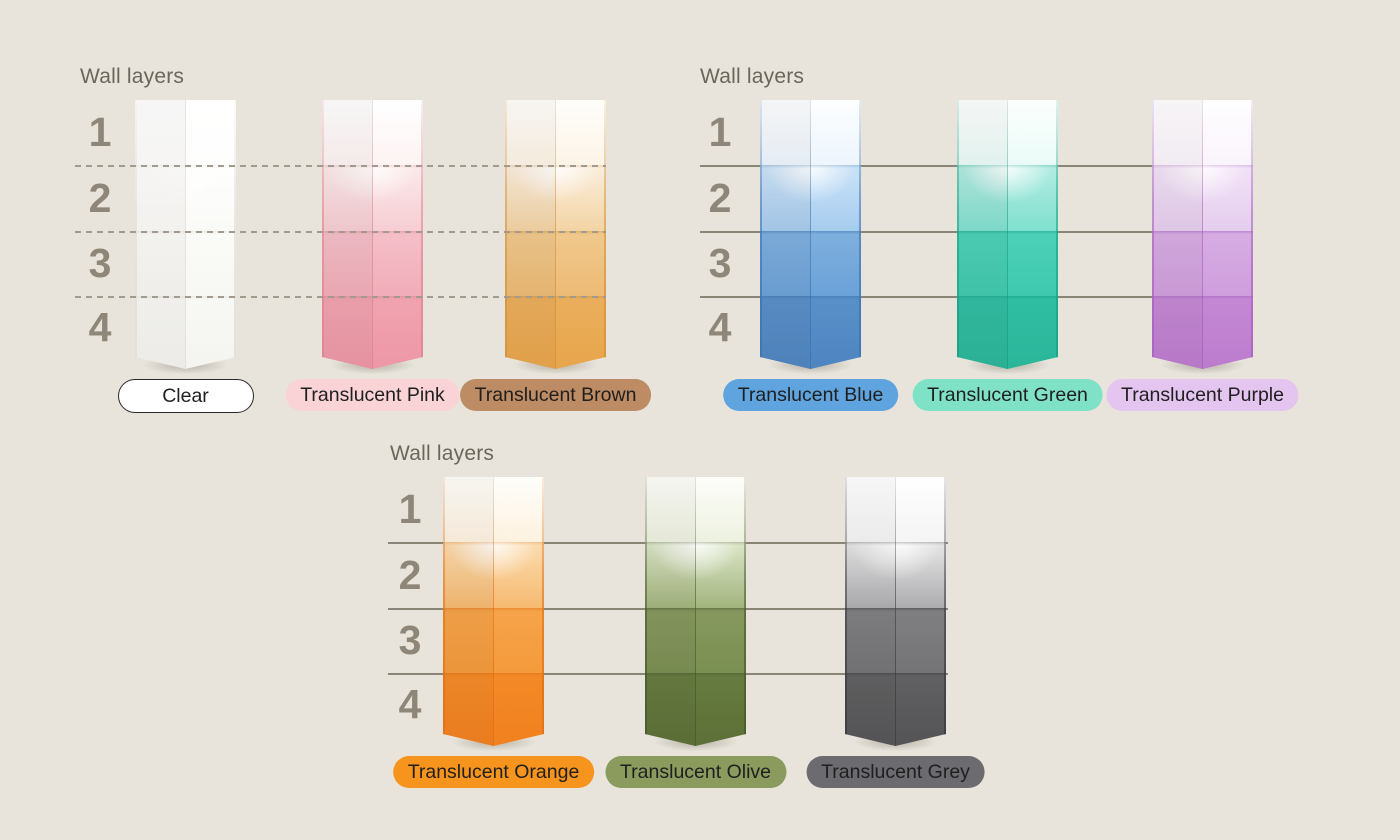 The height and width of the screenshot is (840, 1400). What do you see at coordinates (372, 395) in the screenshot?
I see `filament-label-translucent-pink: Translucent Pink` at bounding box center [372, 395].